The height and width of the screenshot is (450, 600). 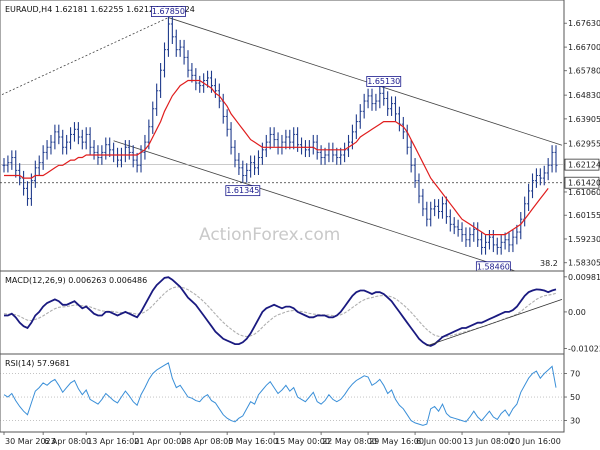 What do you see at coordinates (253, 441) in the screenshot?
I see `x-tick-label: 5 May 16:00` at bounding box center [253, 441].